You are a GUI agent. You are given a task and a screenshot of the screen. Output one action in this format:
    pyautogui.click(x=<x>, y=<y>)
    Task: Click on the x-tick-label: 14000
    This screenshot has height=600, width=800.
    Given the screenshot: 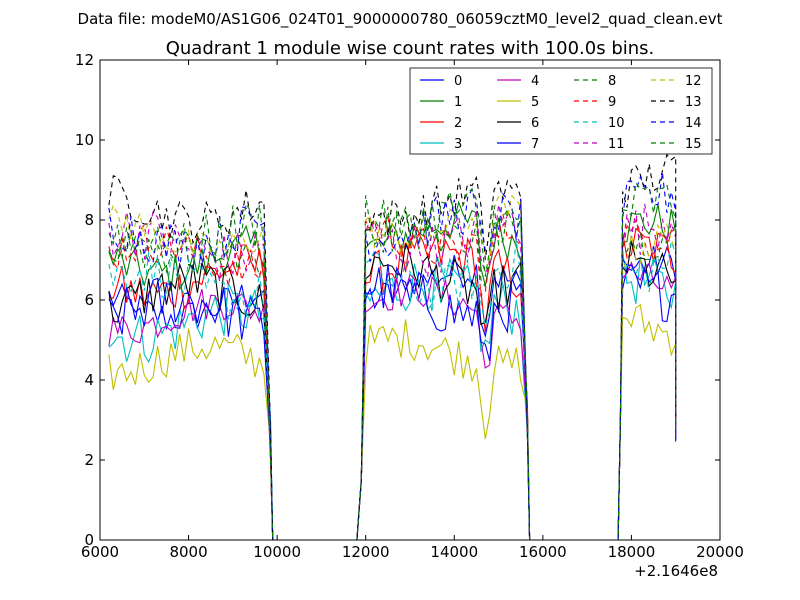 What is the action you would take?
    pyautogui.click(x=454, y=552)
    